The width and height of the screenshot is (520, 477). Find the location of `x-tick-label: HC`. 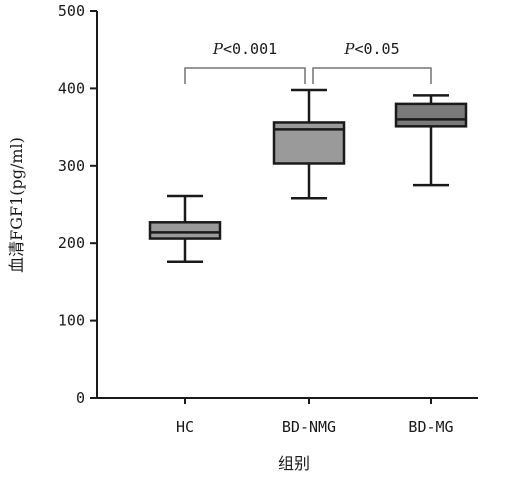

x-tick-label: HC is located at coordinates (185, 427).